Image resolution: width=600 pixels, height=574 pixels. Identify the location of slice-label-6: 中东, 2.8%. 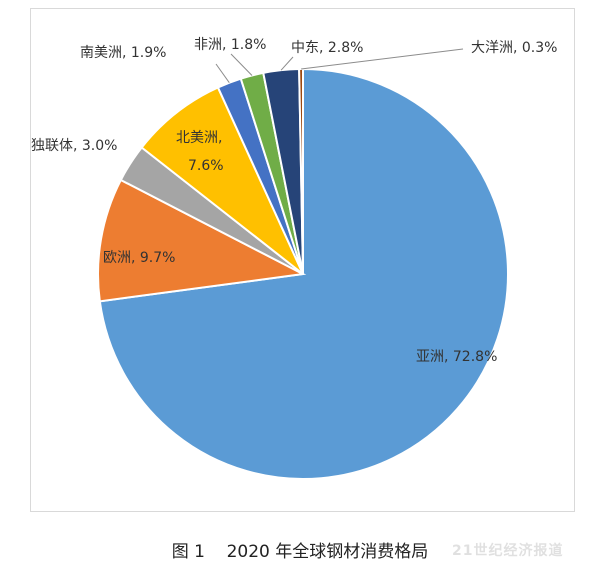
(327, 48).